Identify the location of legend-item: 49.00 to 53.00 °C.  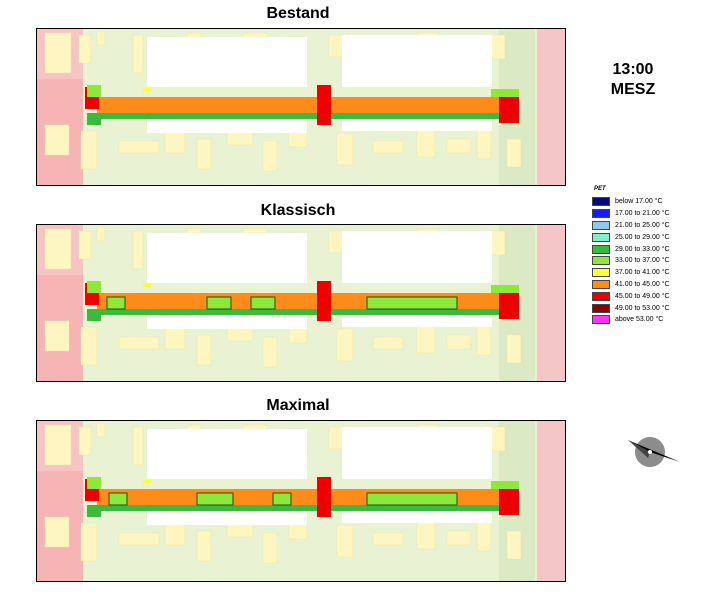
(645, 308).